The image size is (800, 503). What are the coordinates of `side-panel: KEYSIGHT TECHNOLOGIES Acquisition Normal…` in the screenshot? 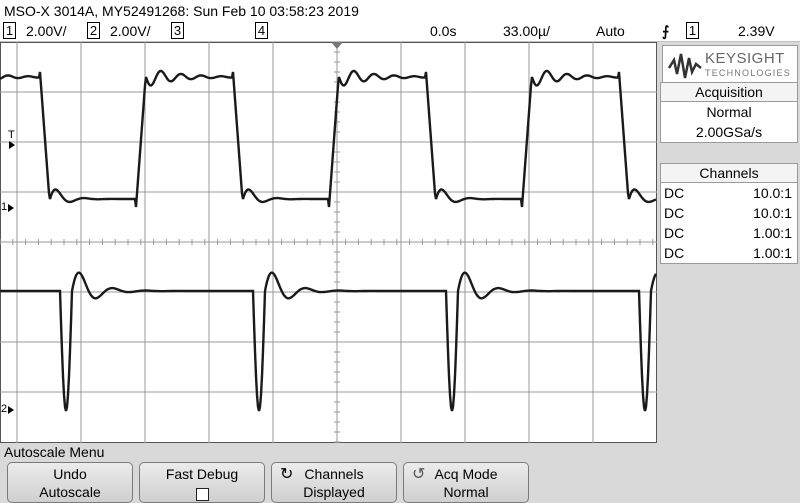 It's located at (728, 242).